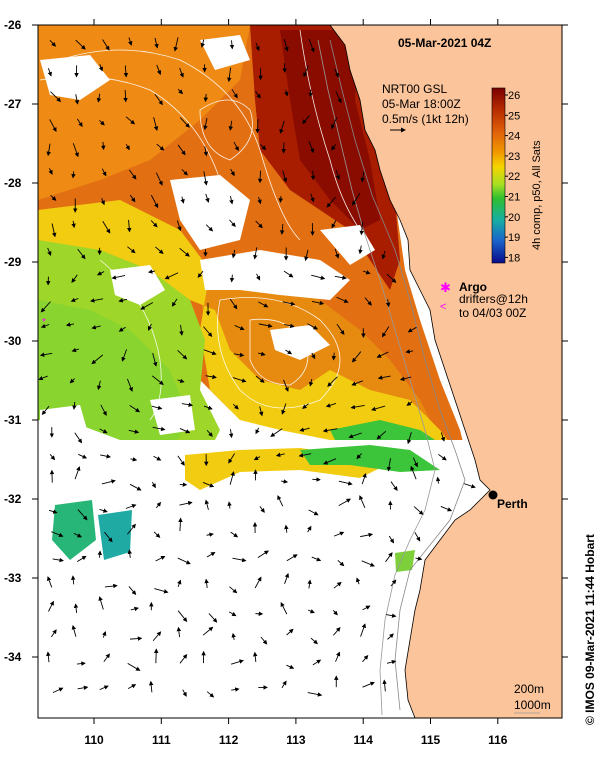 The height and width of the screenshot is (759, 604). Describe the element at coordinates (492, 313) in the screenshot. I see `drifter-legend-label-2: to 04/03 00Z` at that location.